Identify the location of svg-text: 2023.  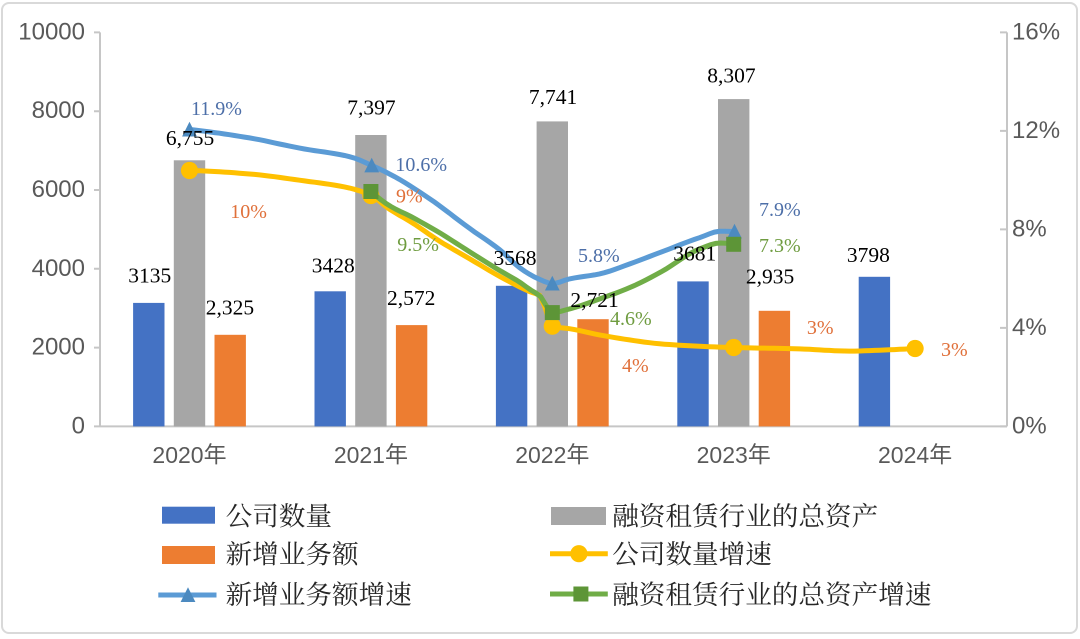
(722, 455).